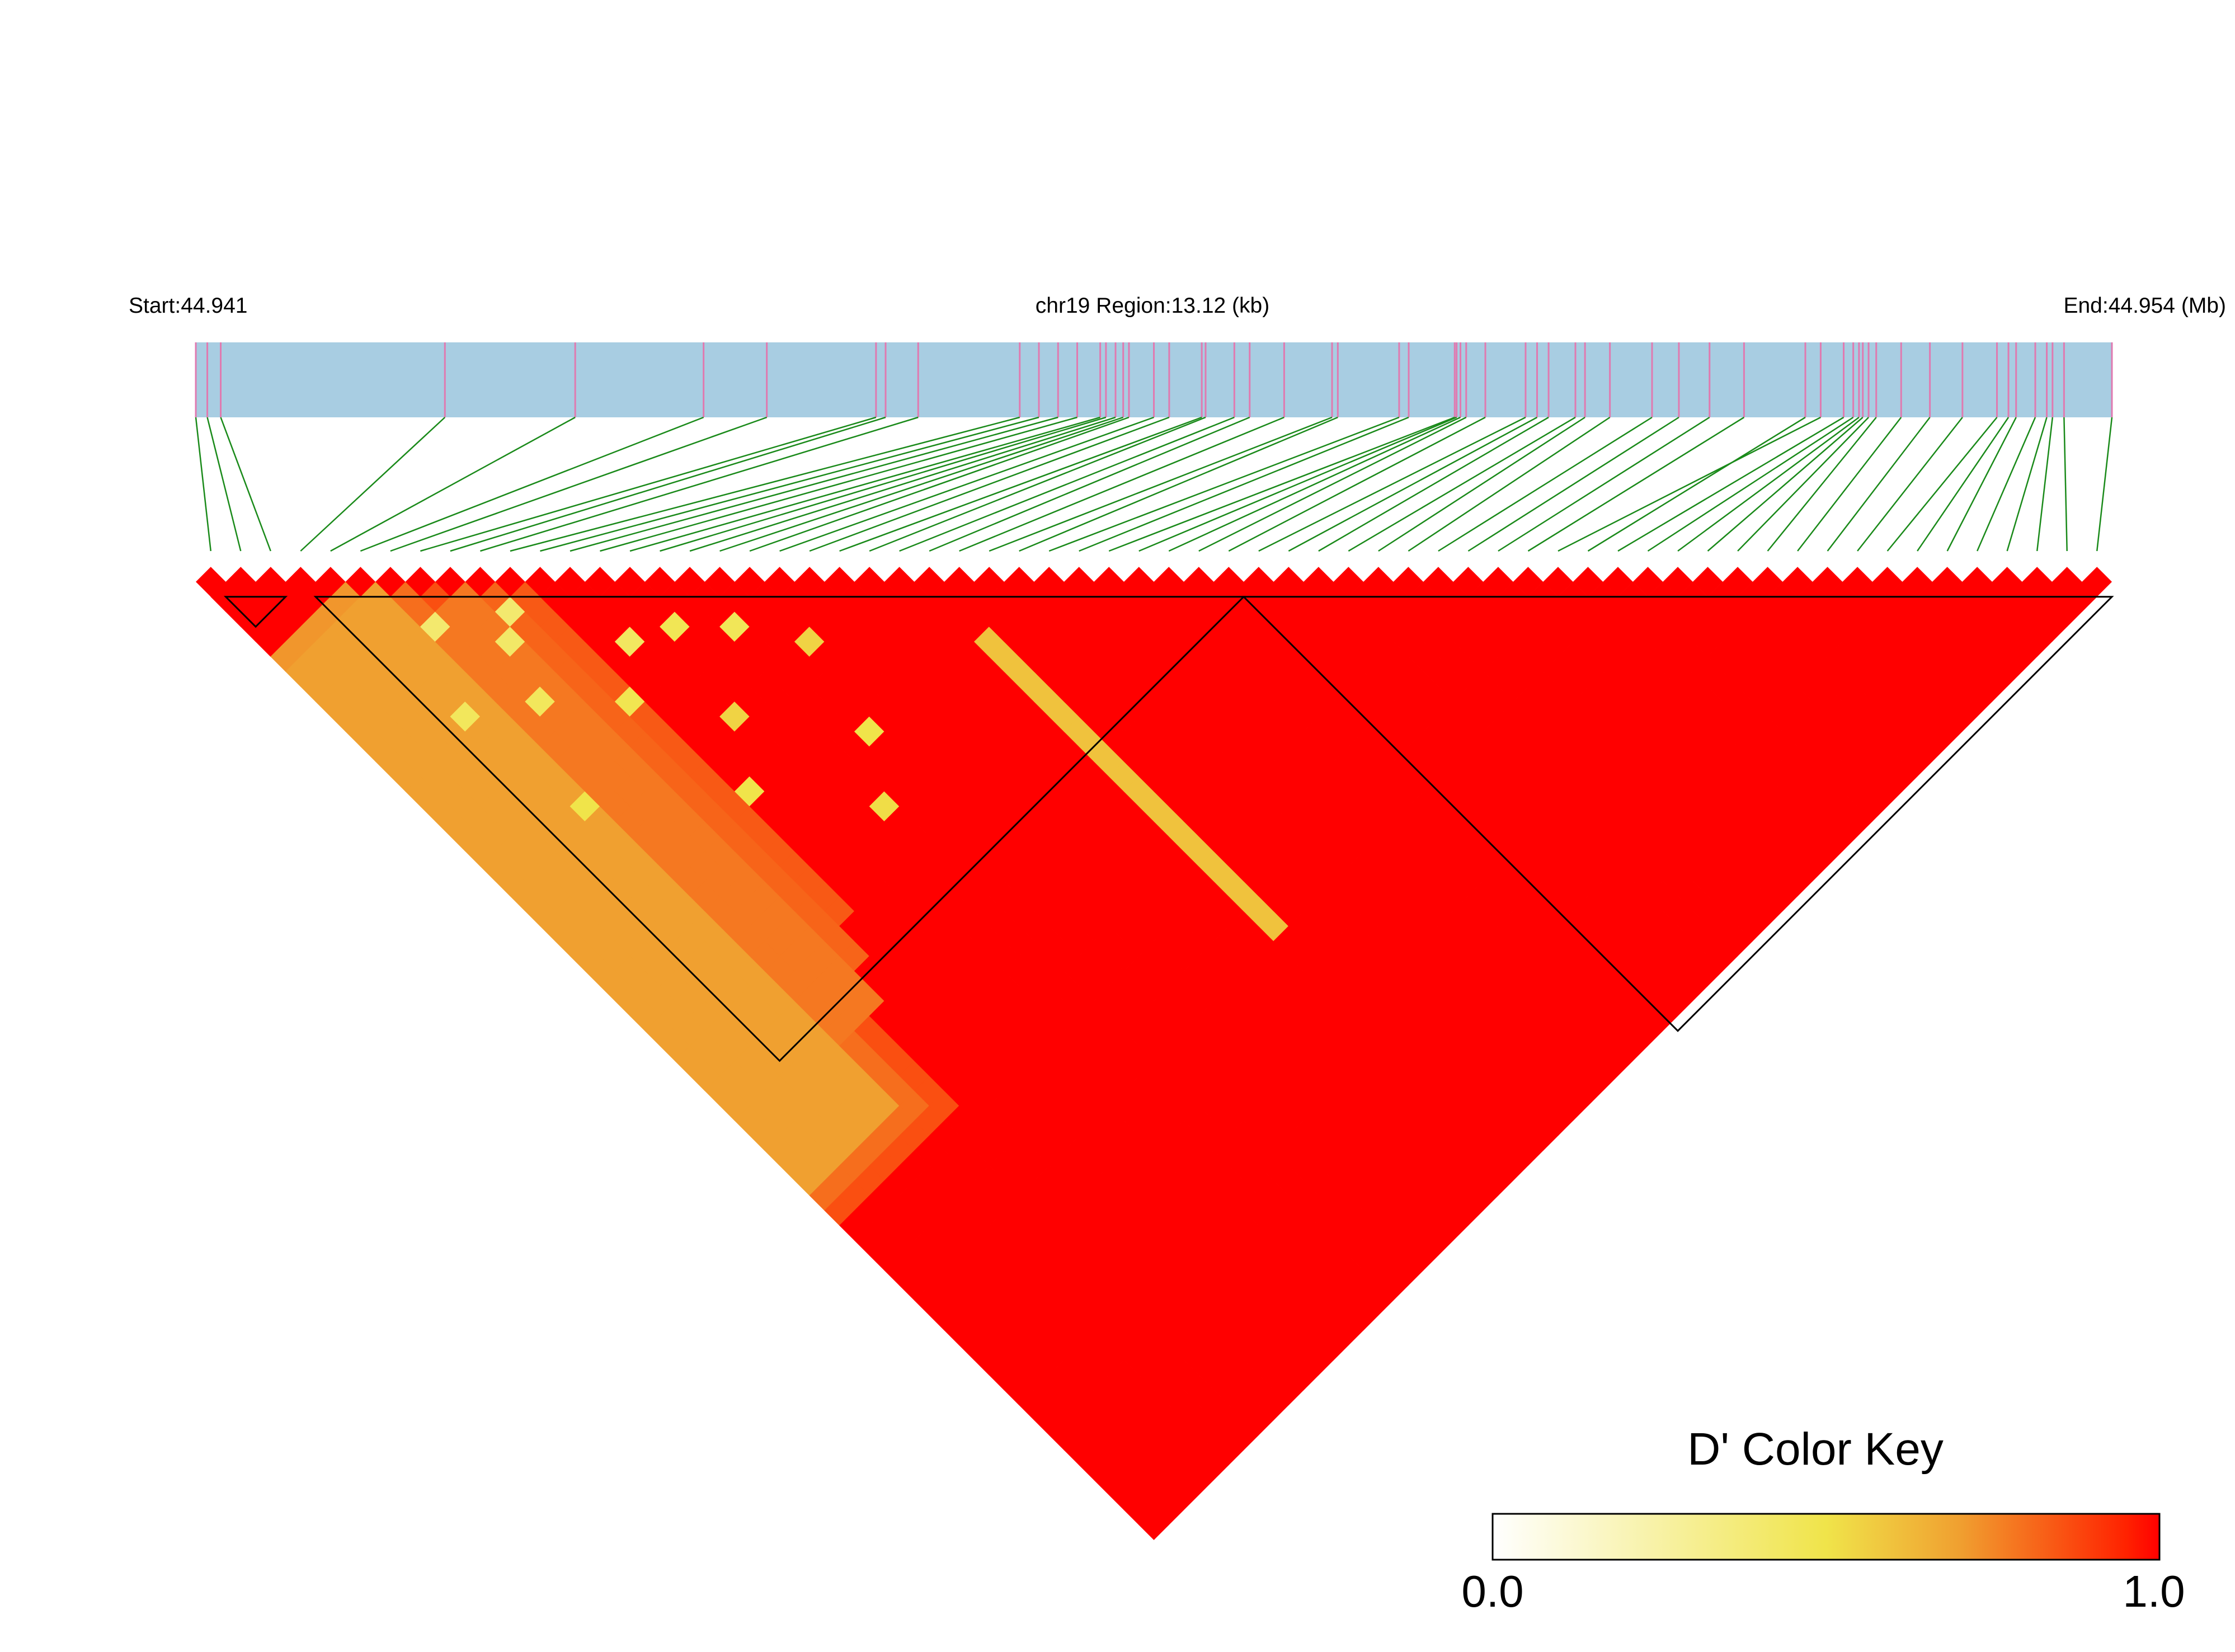 Image resolution: width=2235 pixels, height=1652 pixels. I want to click on snp-connector-lines, so click(1154, 484).